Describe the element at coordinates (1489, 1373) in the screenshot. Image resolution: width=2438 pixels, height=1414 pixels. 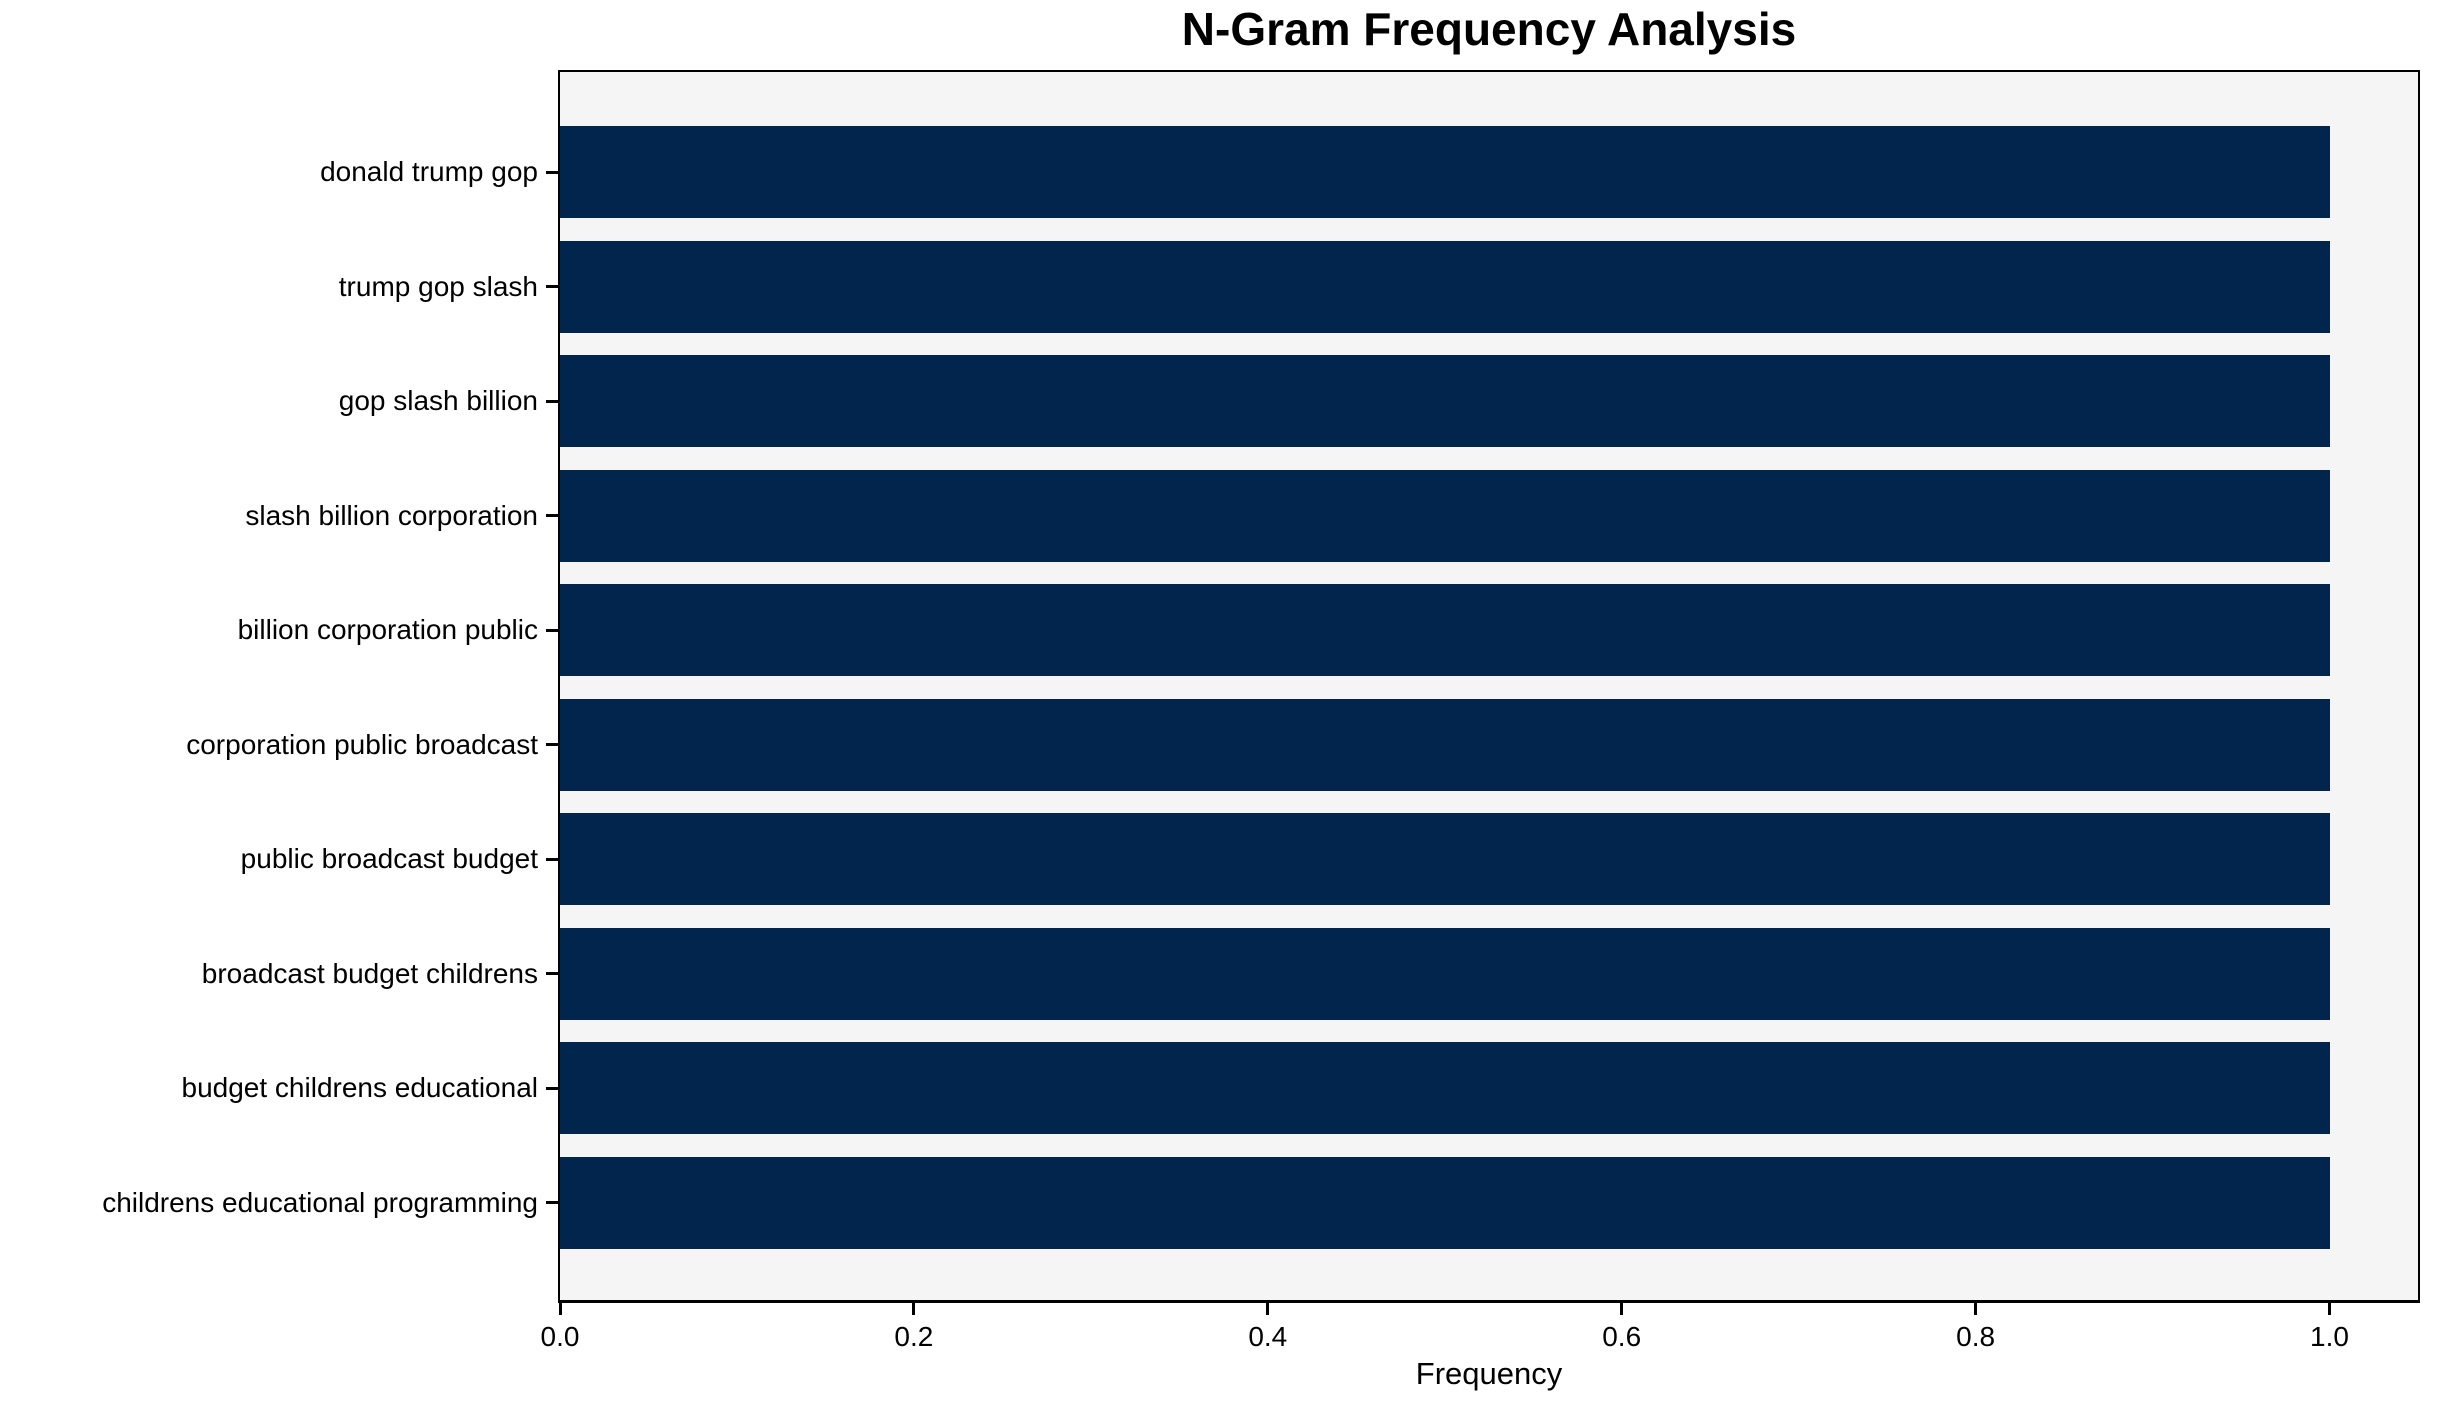
I see `x-axis-title: Frequency` at that location.